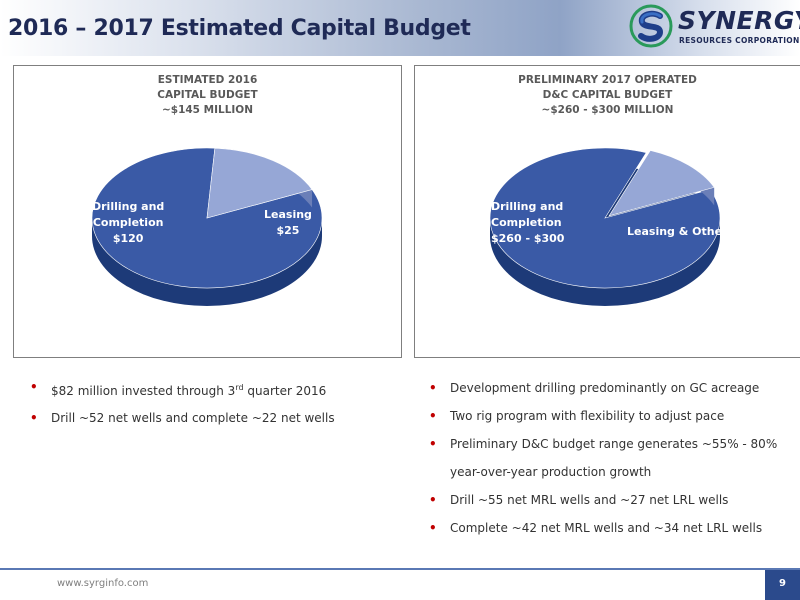 This screenshot has width=800, height=600. I want to click on synergy-s-icon, so click(651, 26).